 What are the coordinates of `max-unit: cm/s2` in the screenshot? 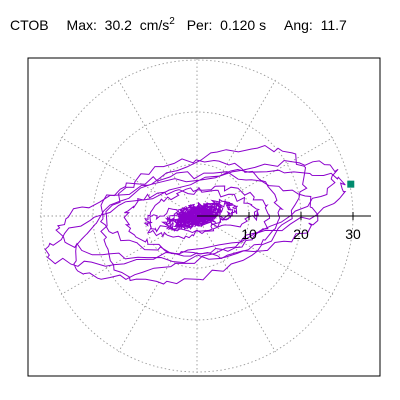 It's located at (157, 24).